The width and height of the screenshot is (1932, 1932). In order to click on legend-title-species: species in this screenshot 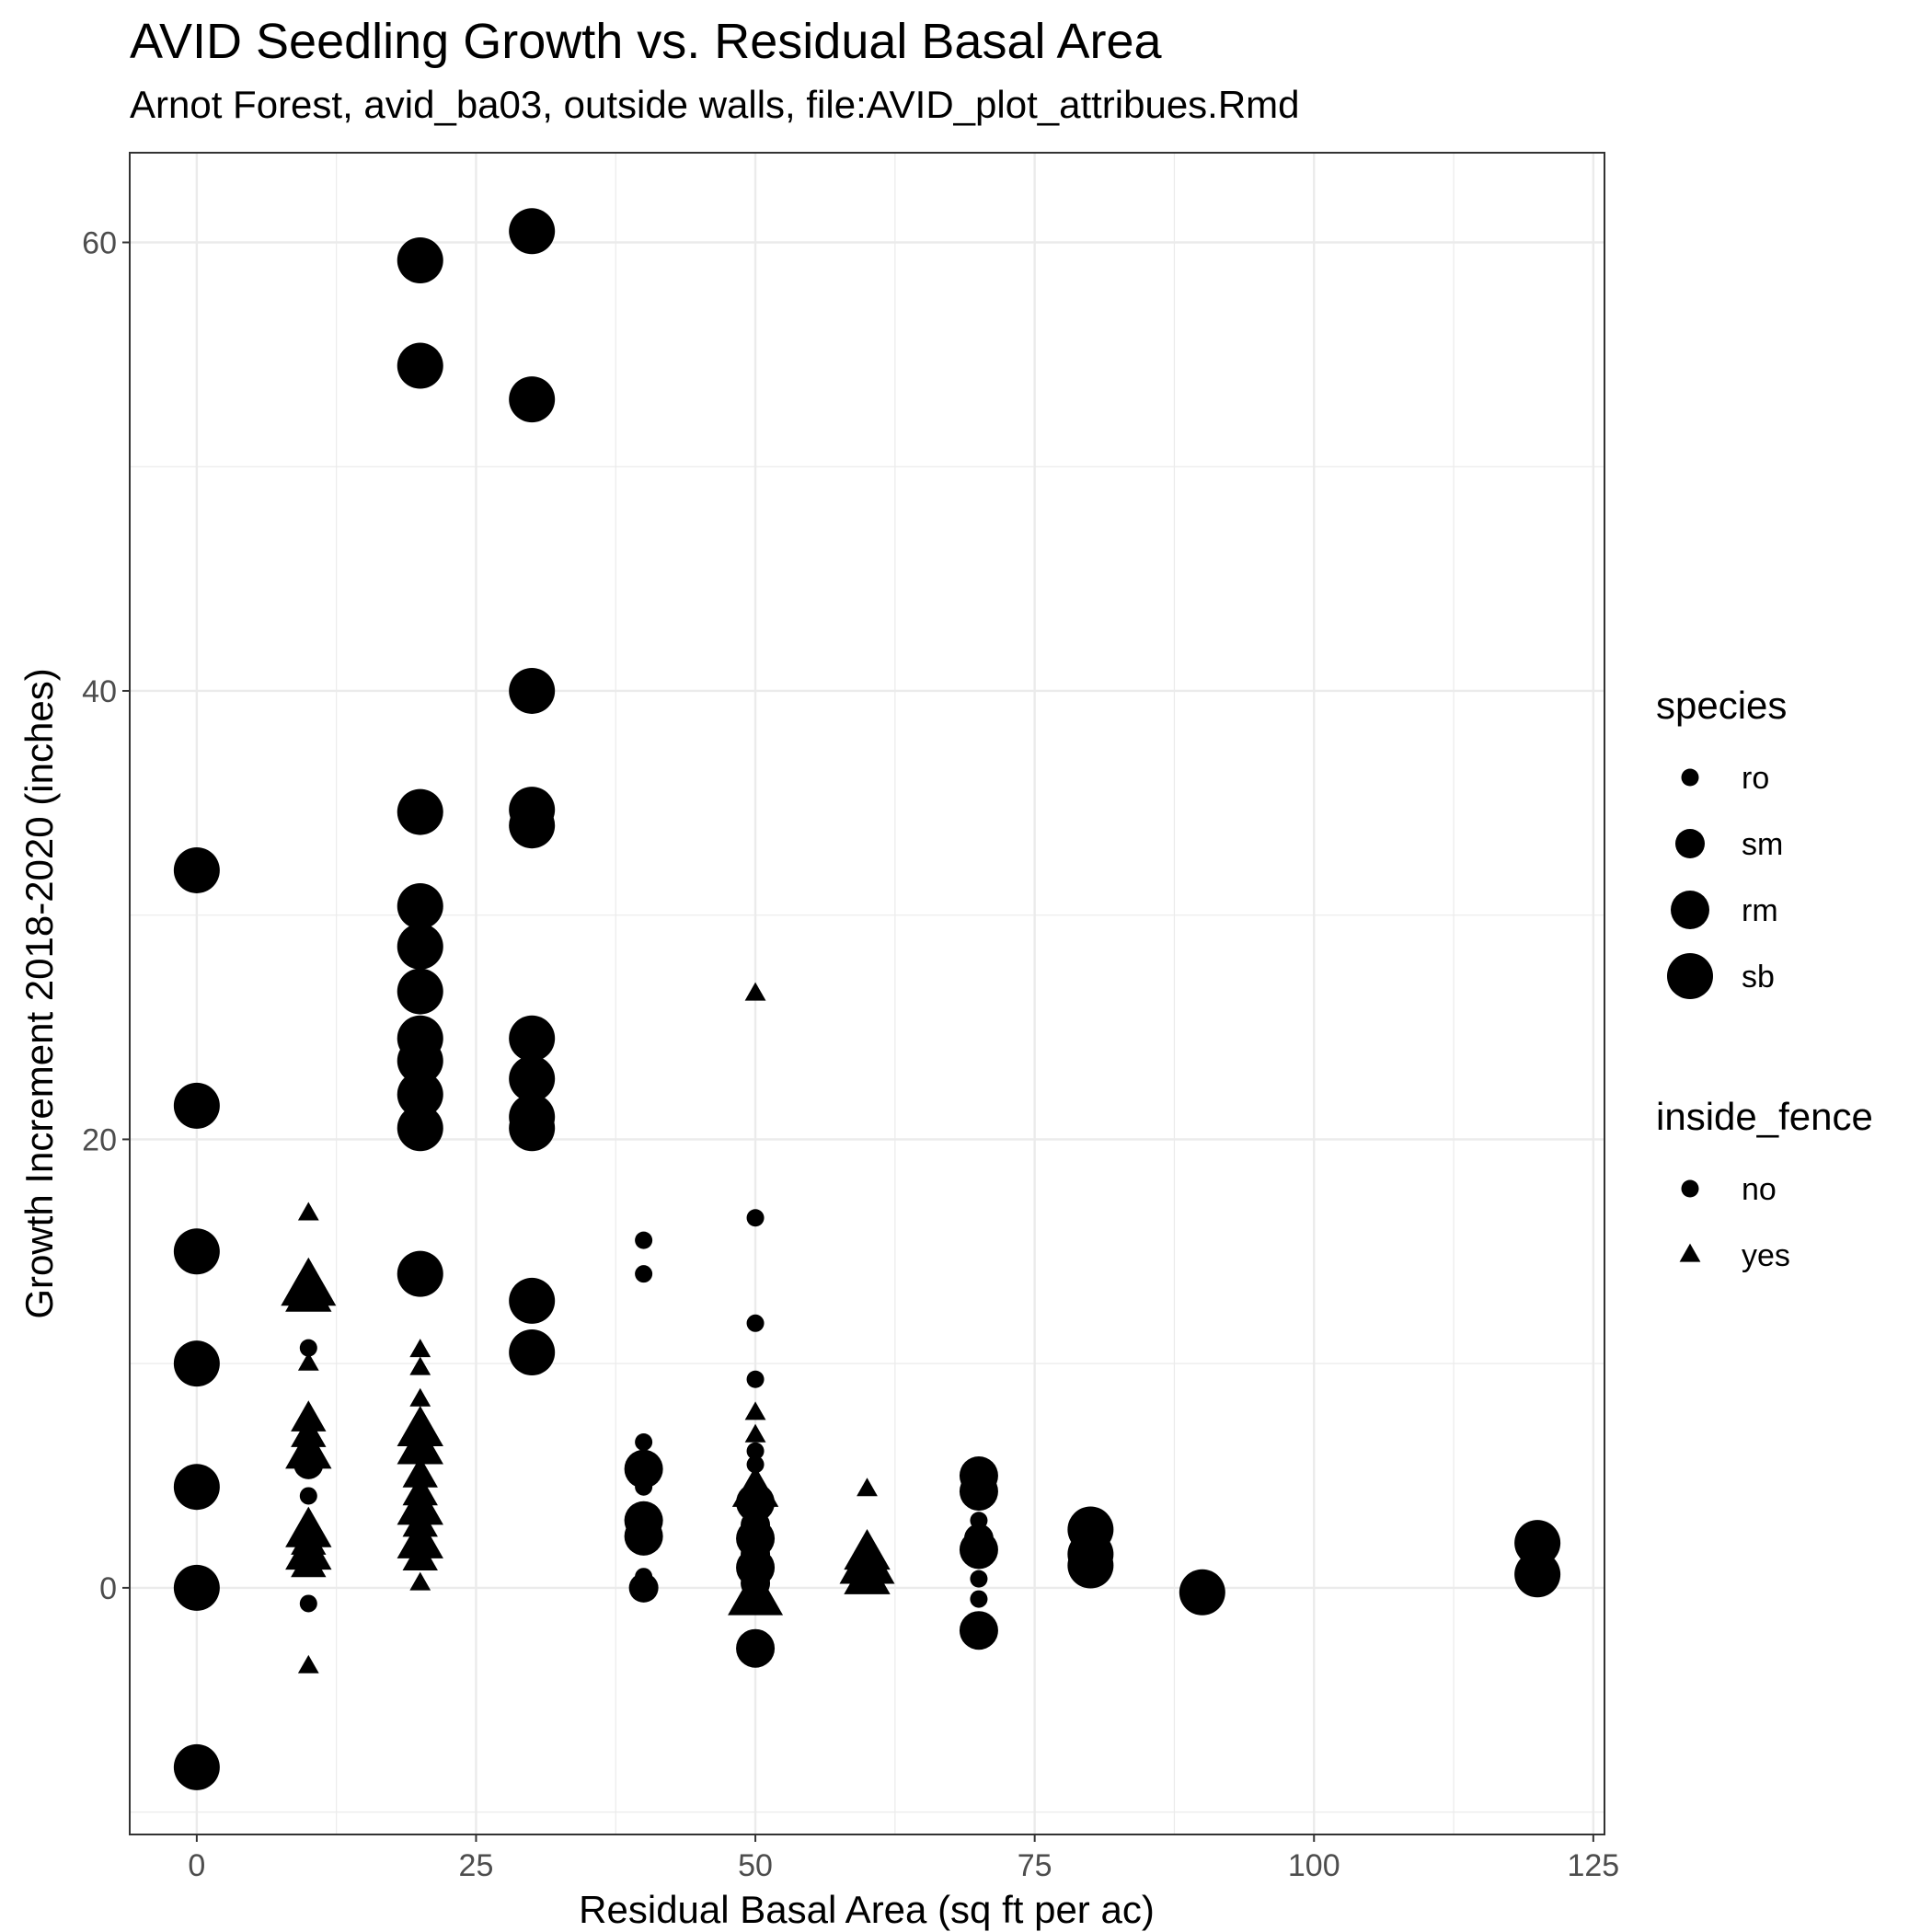, I will do `click(1721, 705)`.